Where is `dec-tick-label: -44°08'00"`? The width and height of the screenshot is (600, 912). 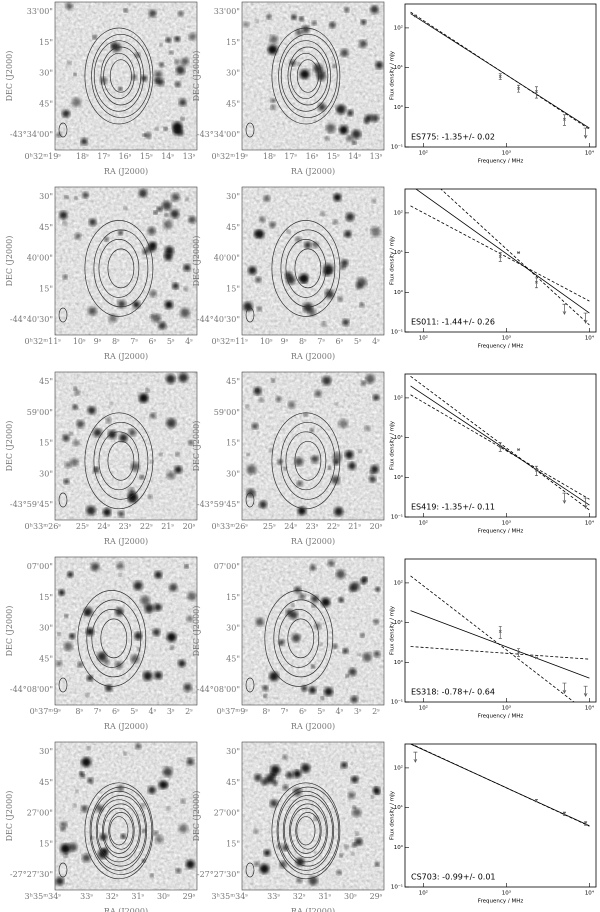 dec-tick-label: -44°08'00" is located at coordinates (218, 689).